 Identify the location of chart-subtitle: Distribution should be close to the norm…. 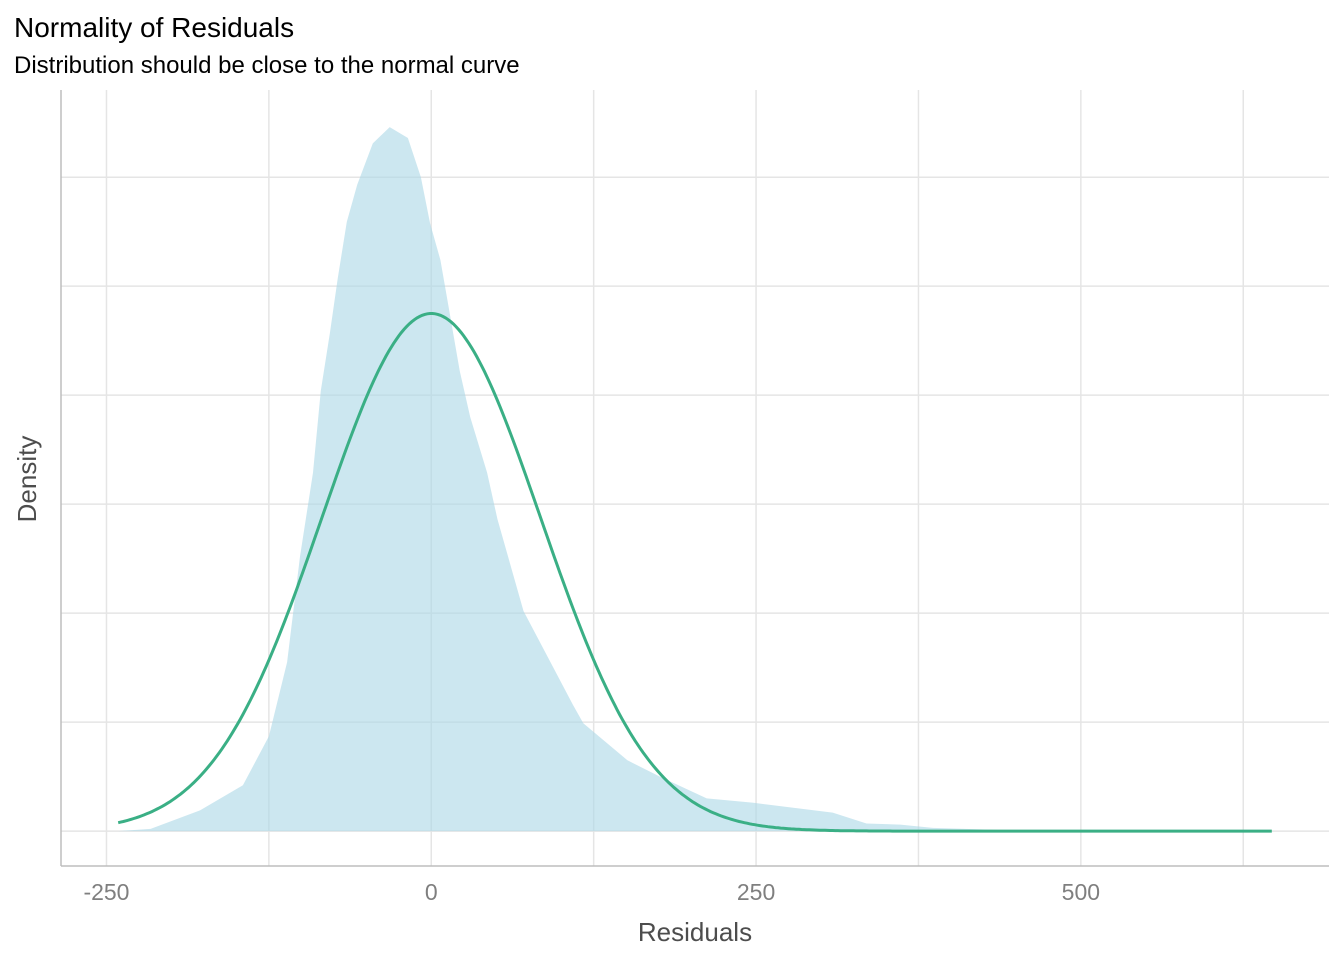
(267, 65).